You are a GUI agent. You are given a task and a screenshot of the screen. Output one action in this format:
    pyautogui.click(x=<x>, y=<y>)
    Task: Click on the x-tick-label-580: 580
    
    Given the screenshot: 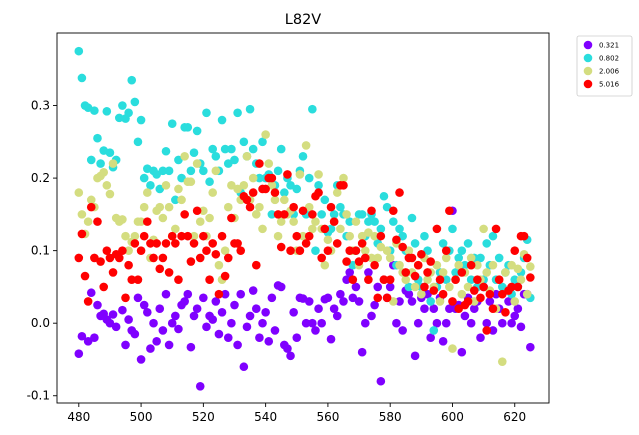 What is the action you would take?
    pyautogui.click(x=390, y=417)
    